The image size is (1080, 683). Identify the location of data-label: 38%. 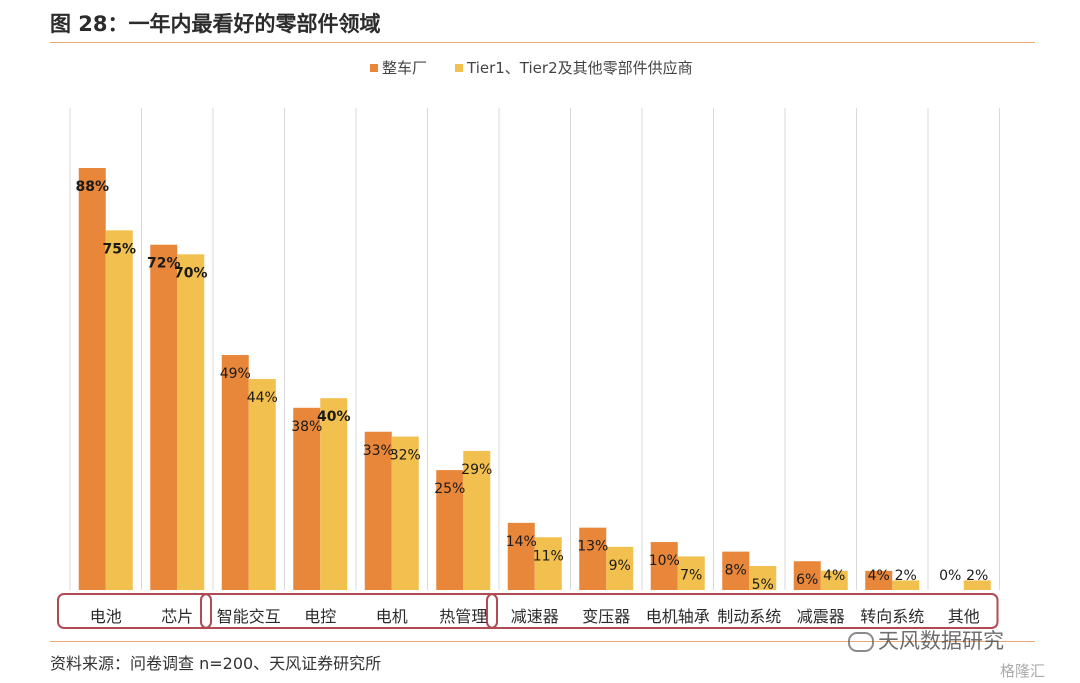
(306, 427).